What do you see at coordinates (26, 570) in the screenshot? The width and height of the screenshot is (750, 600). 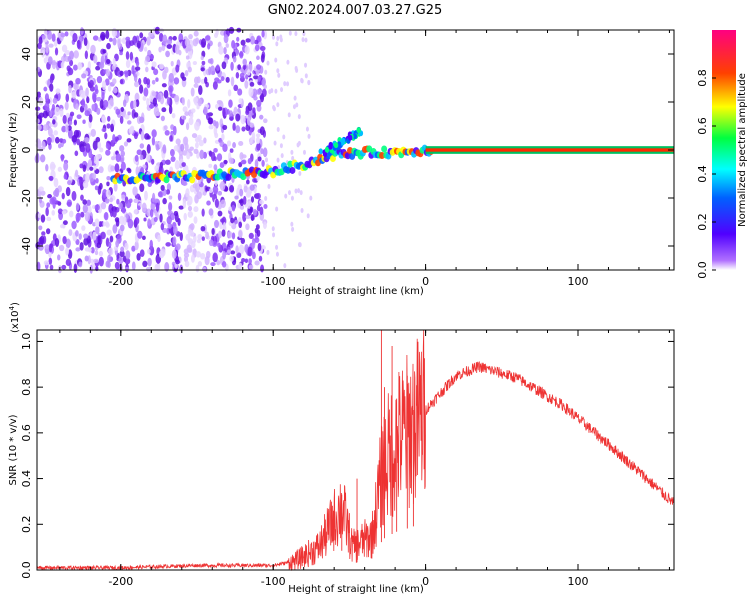 I see `y-tick-label: 0.0` at bounding box center [26, 570].